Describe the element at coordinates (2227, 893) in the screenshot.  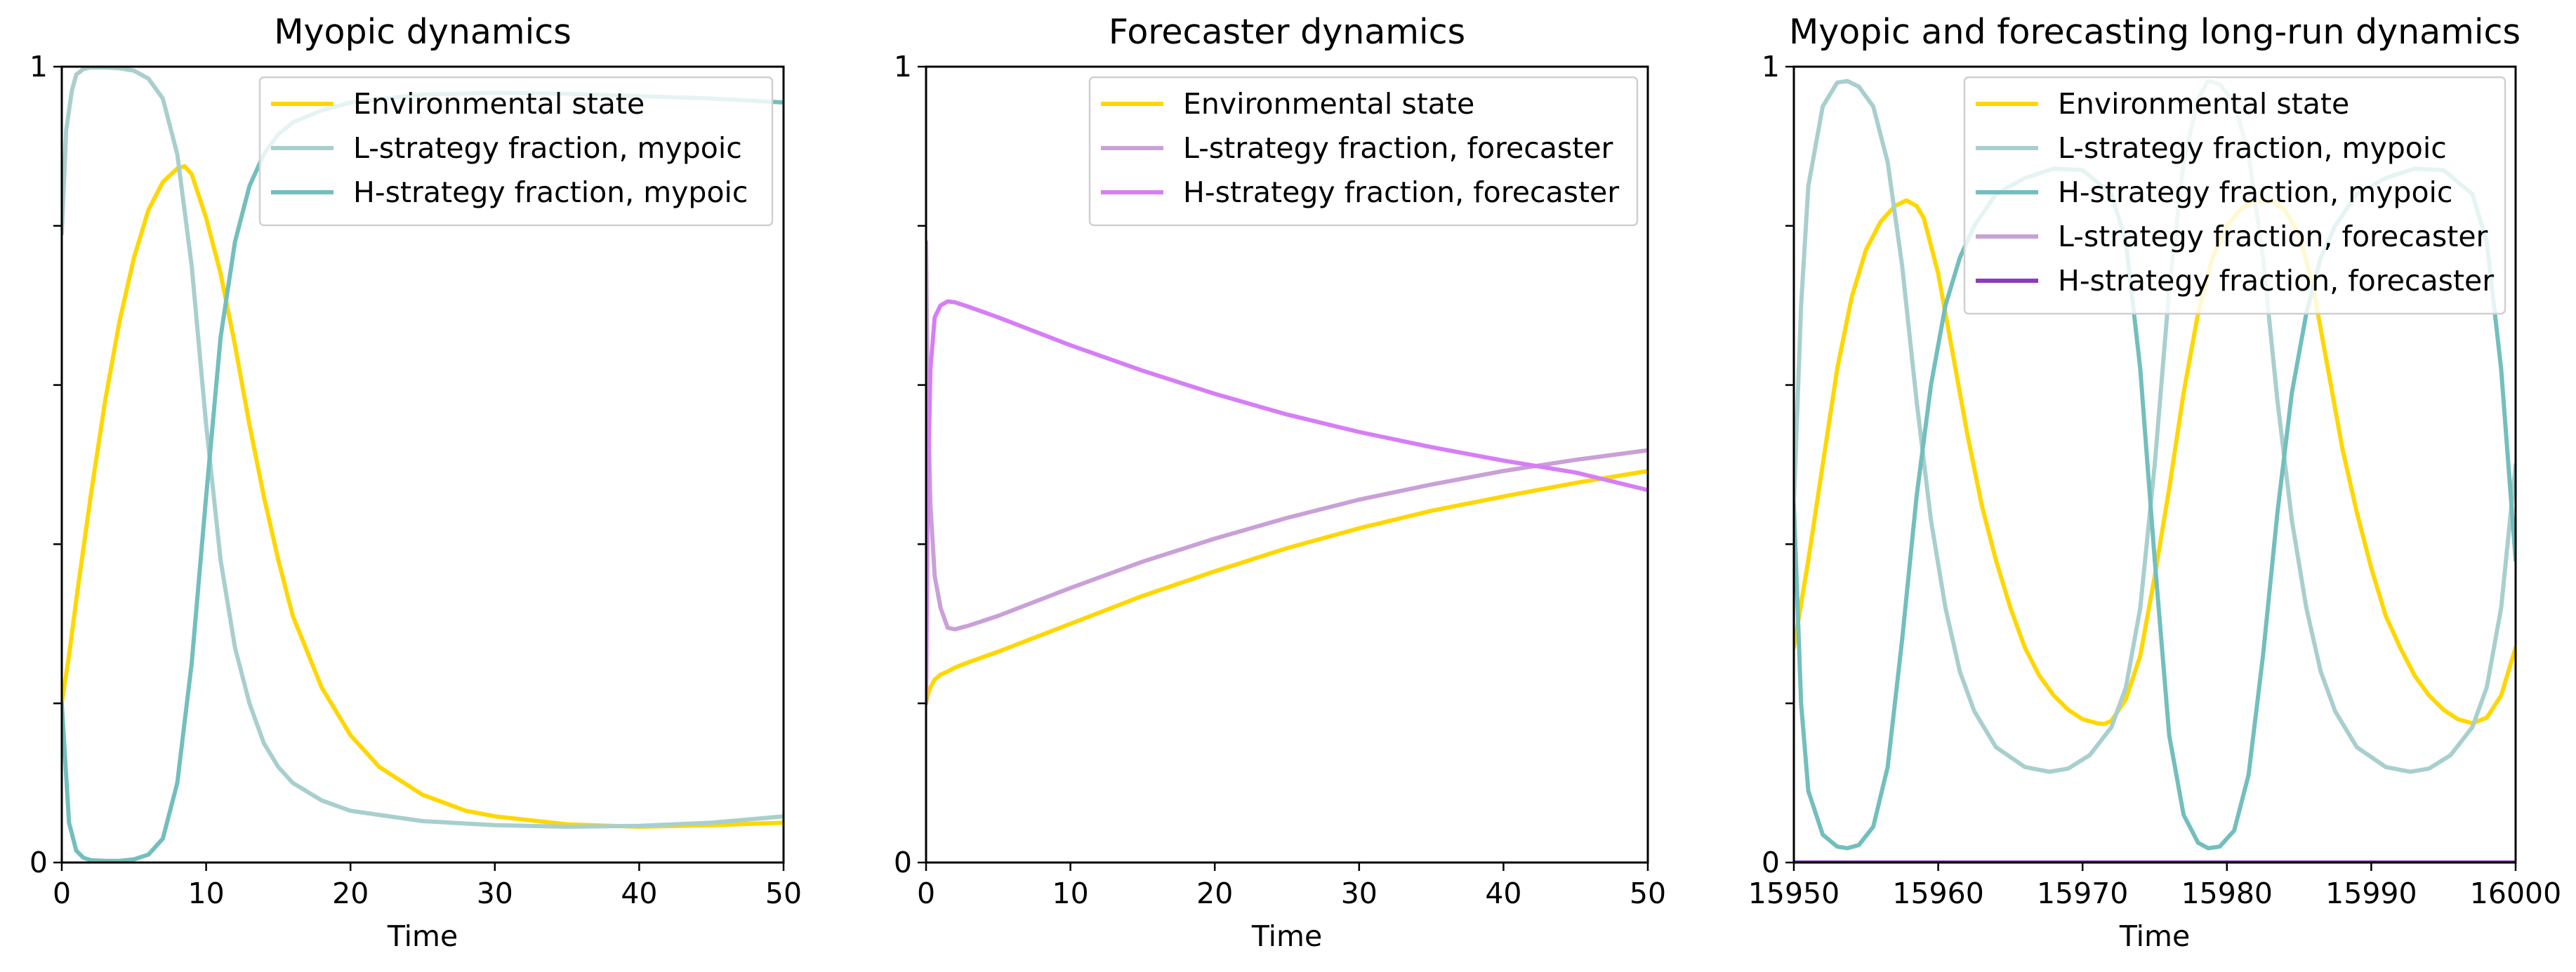
I see `x-tick-label: 15980` at that location.